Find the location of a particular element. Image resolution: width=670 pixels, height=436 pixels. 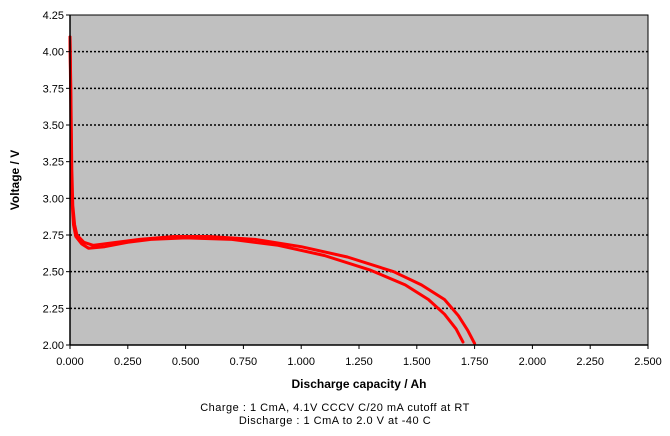

x-tick-label: 1.500 is located at coordinates (417, 362).